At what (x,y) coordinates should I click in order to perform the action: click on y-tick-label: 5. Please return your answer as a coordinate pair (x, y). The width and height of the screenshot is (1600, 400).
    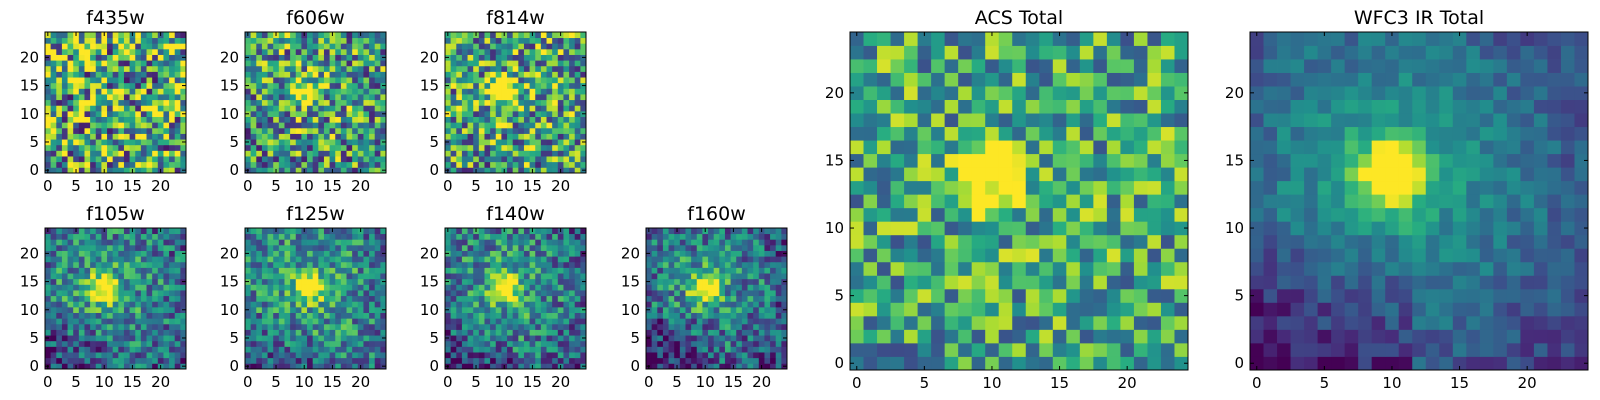
    Looking at the image, I should click on (234, 142).